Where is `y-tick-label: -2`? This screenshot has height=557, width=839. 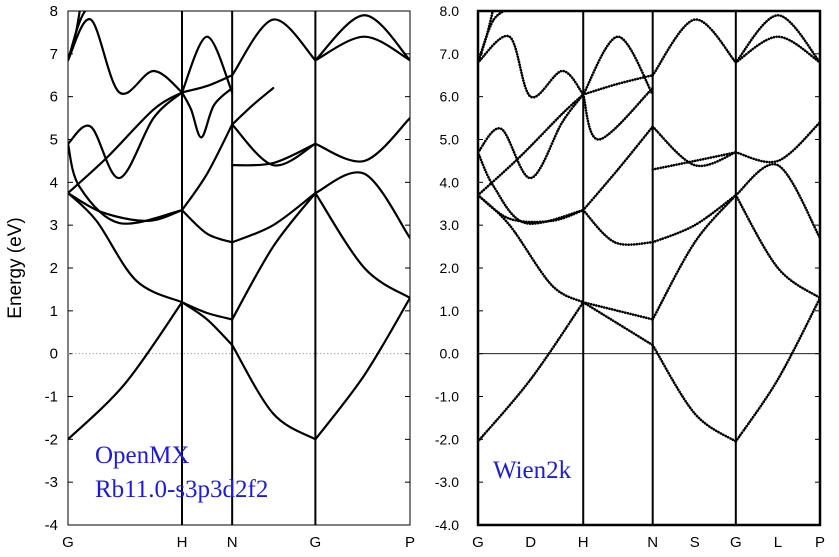
y-tick-label: -2 is located at coordinates (51, 439).